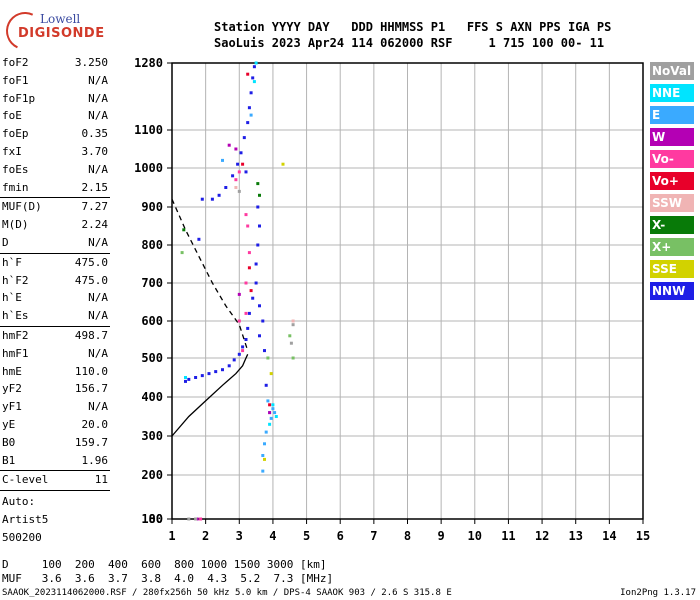 Image resolution: width=700 pixels, height=600 pixels. What do you see at coordinates (101, 480) in the screenshot?
I see `param-value: 11` at bounding box center [101, 480].